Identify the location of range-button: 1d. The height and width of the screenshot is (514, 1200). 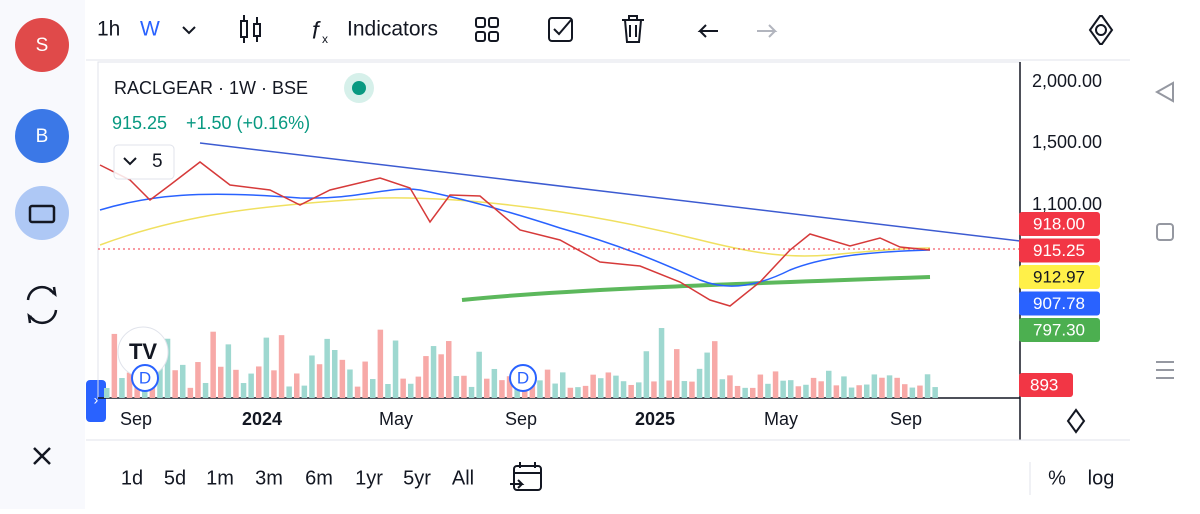
(132, 478).